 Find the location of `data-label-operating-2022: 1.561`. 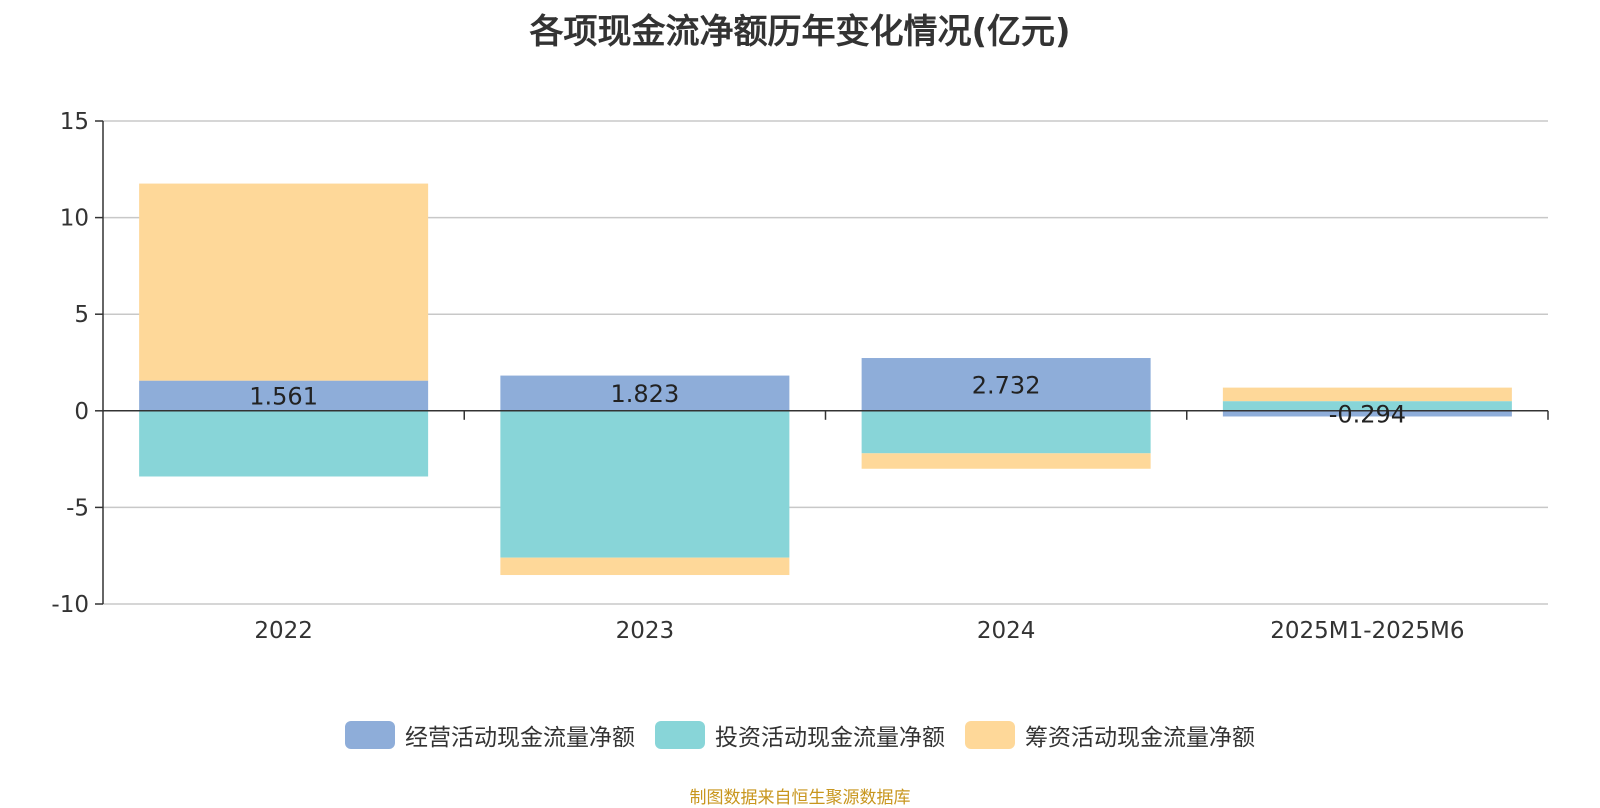

data-label-operating-2022: 1.561 is located at coordinates (283, 397).